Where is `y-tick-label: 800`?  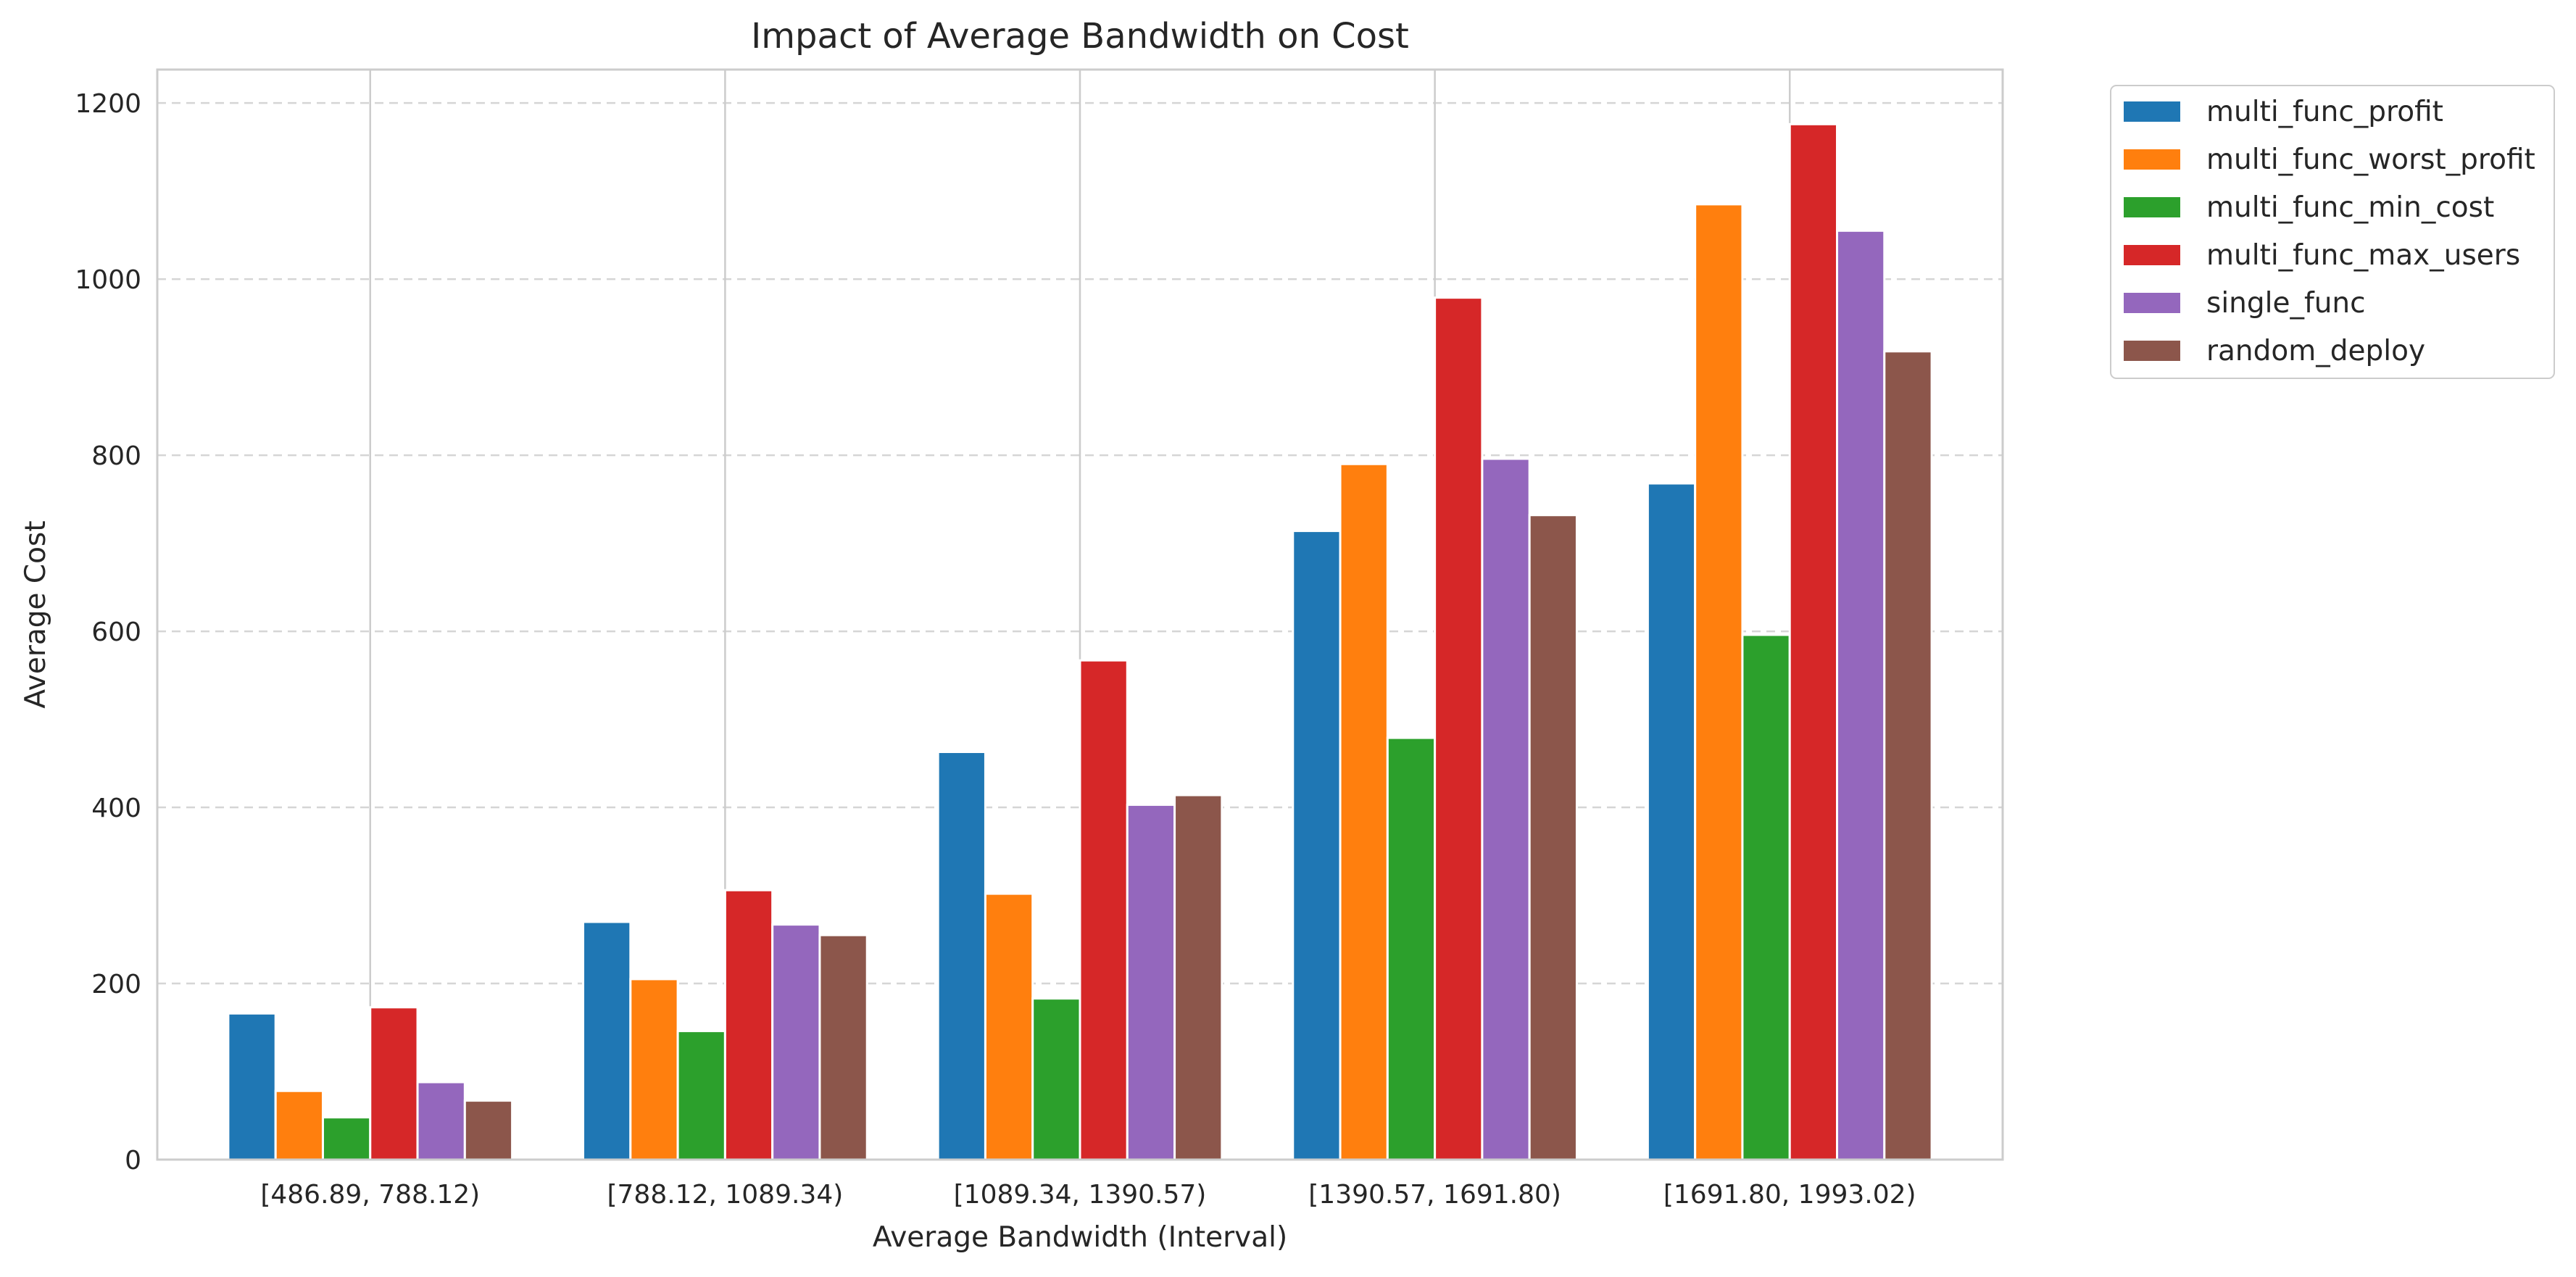 y-tick-label: 800 is located at coordinates (116, 456).